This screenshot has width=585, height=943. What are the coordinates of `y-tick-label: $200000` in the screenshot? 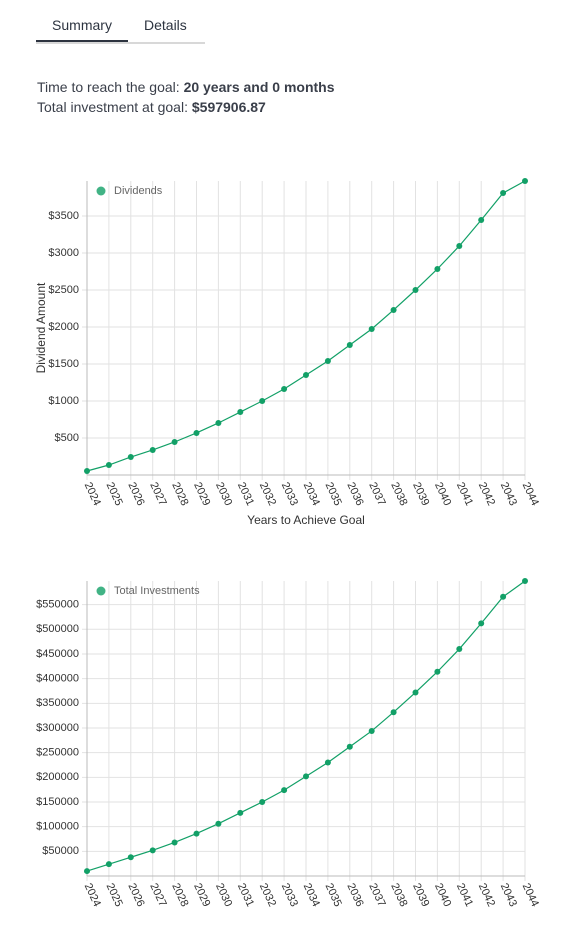 It's located at (57, 777).